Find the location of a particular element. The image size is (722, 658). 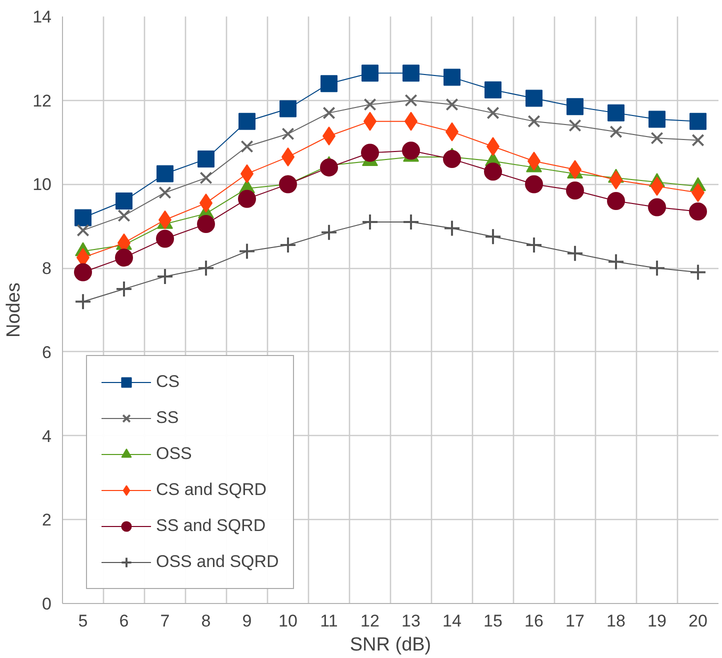

y-tick-label: 2 is located at coordinates (47, 520).